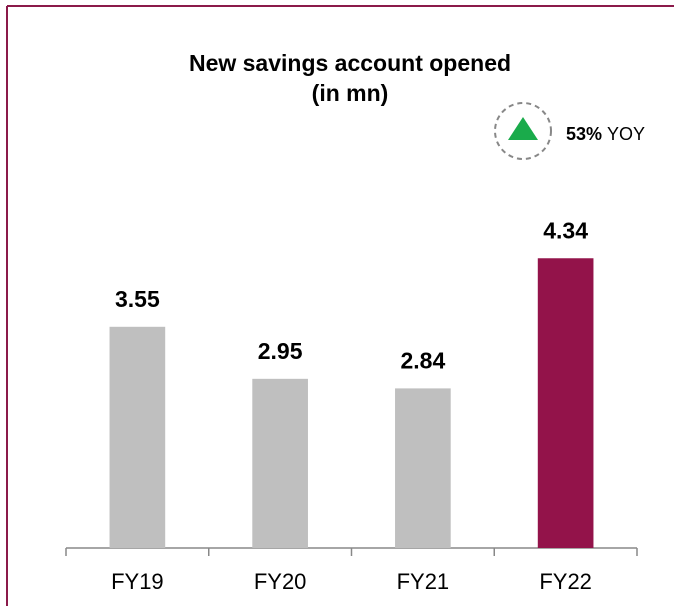  I want to click on x-tick-label: FY19, so click(137, 581).